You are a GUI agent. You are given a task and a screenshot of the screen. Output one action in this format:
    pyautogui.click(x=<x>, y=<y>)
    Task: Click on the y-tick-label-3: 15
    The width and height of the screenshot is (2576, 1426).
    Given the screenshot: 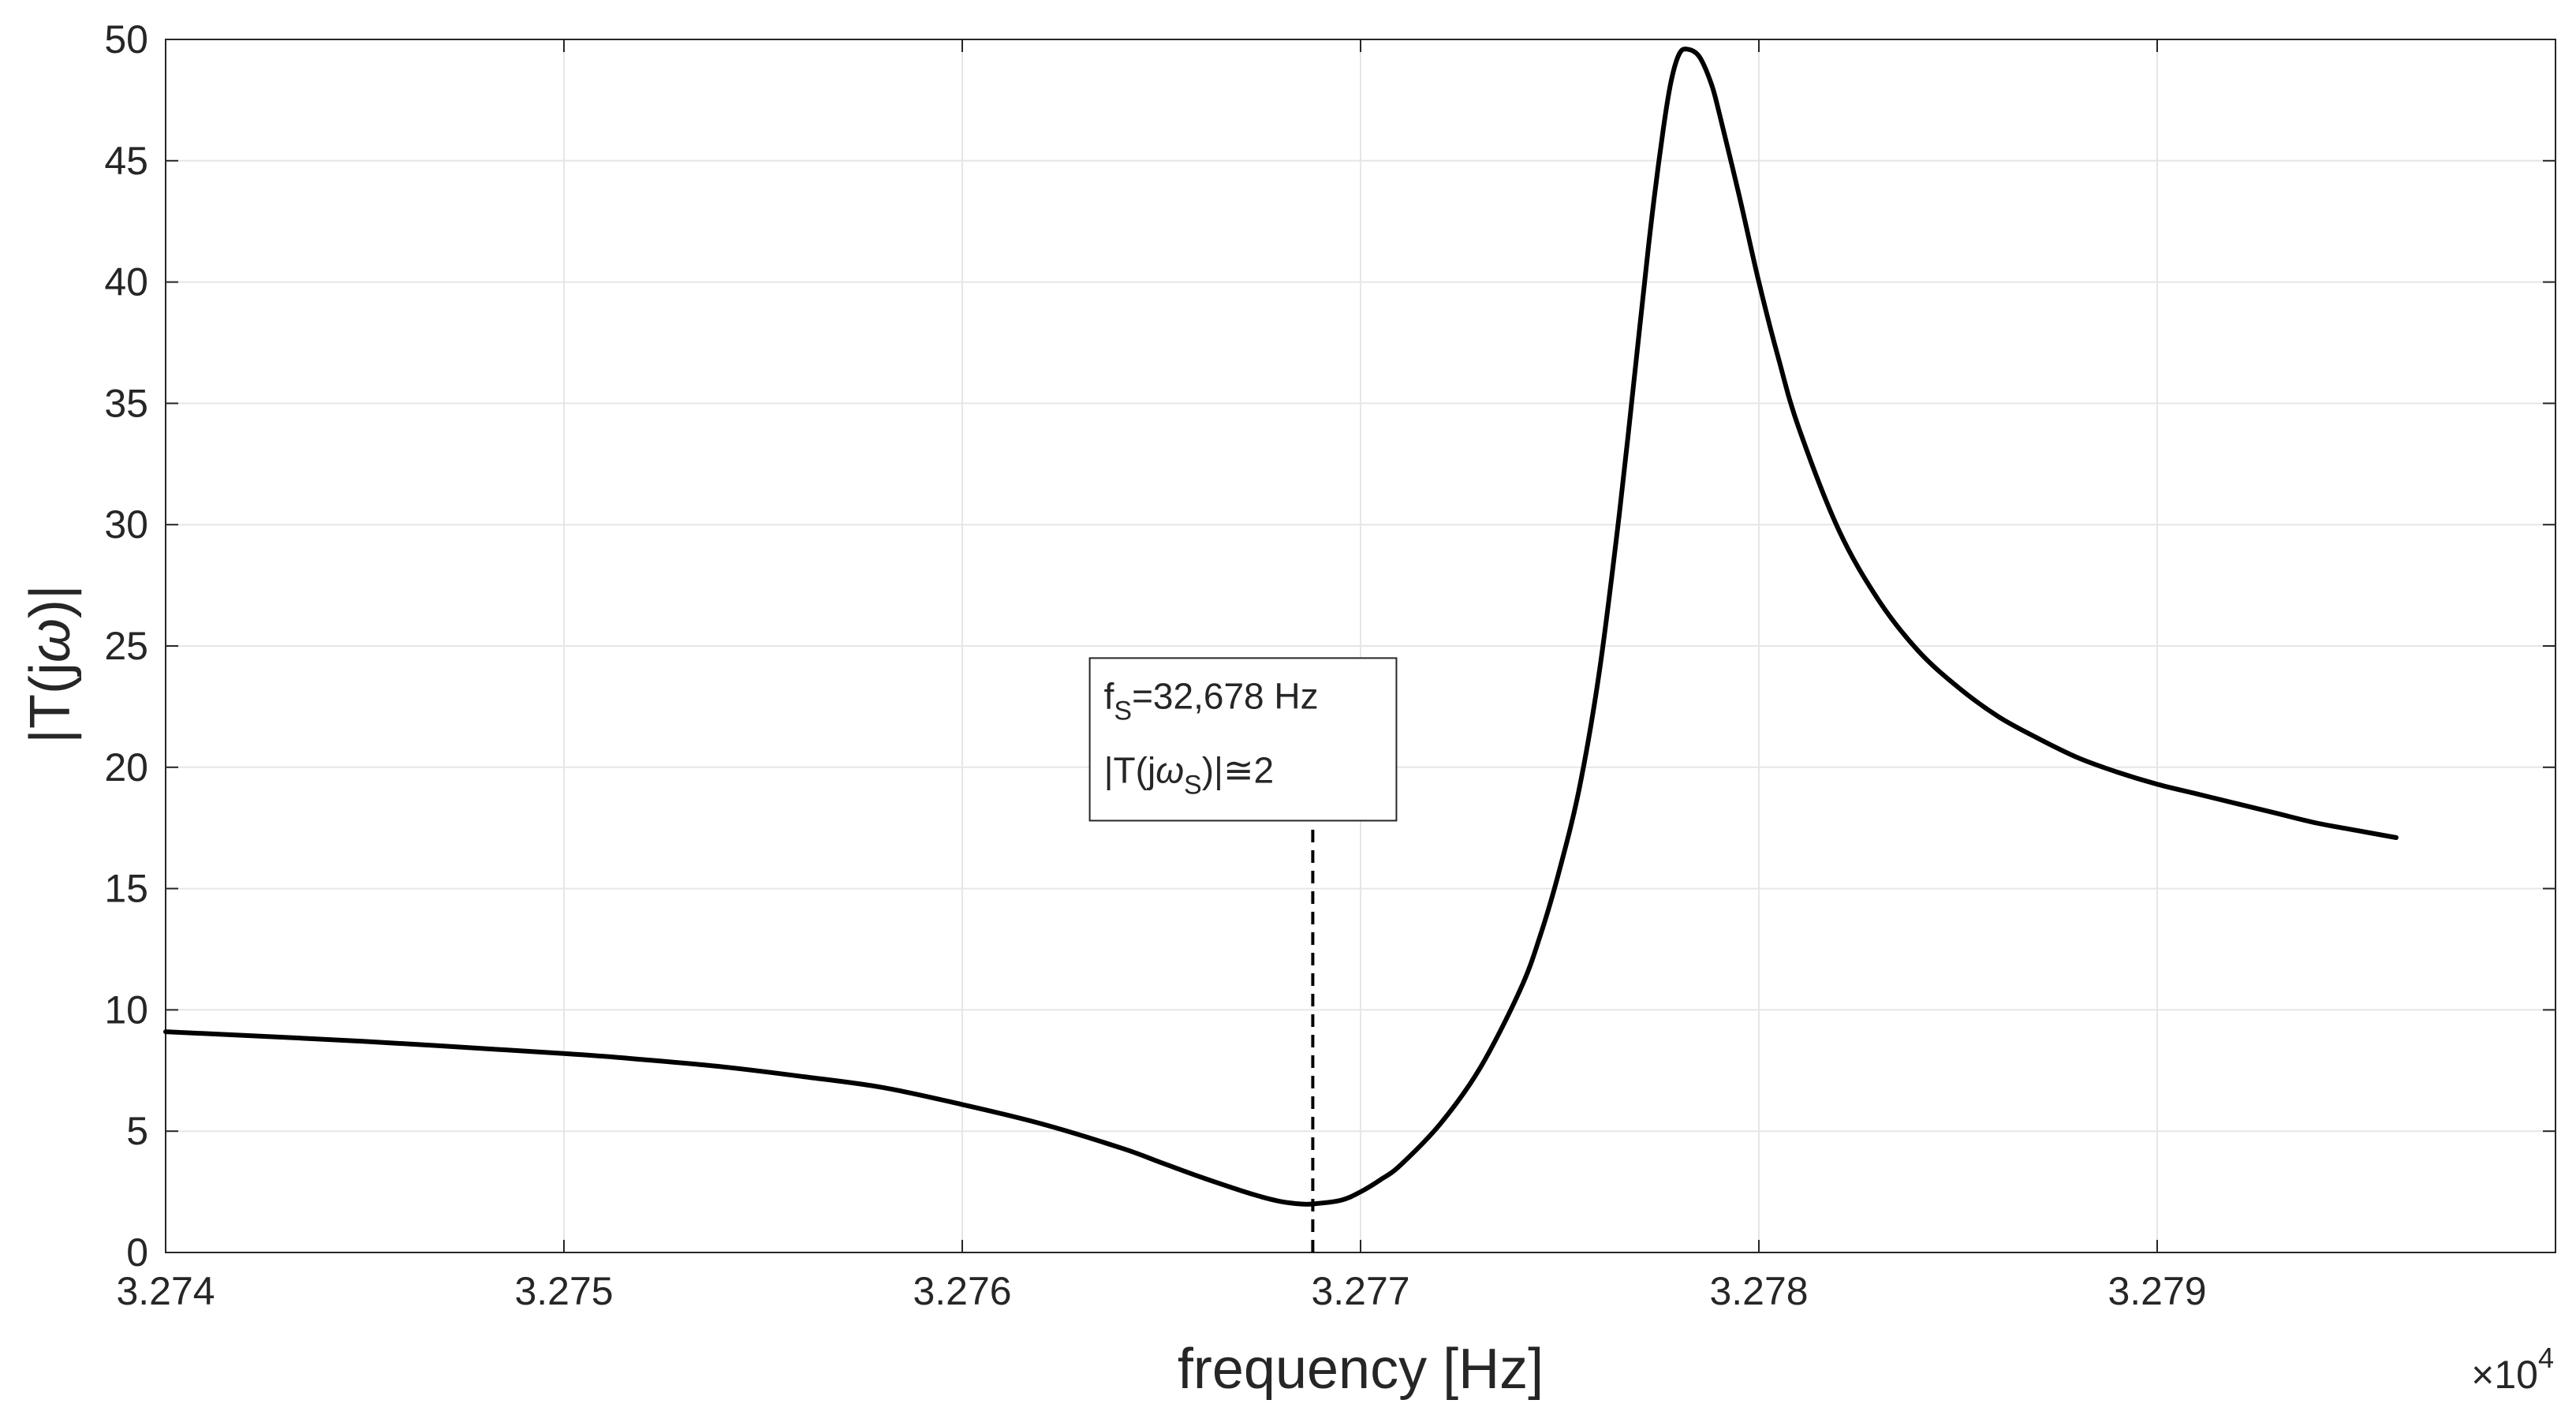 What is the action you would take?
    pyautogui.click(x=126, y=889)
    